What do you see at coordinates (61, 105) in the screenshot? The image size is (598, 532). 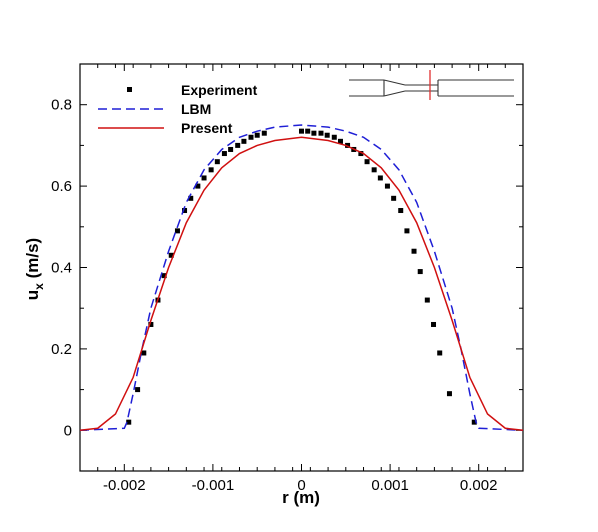 I see `y-tick-label: 0.8` at bounding box center [61, 105].